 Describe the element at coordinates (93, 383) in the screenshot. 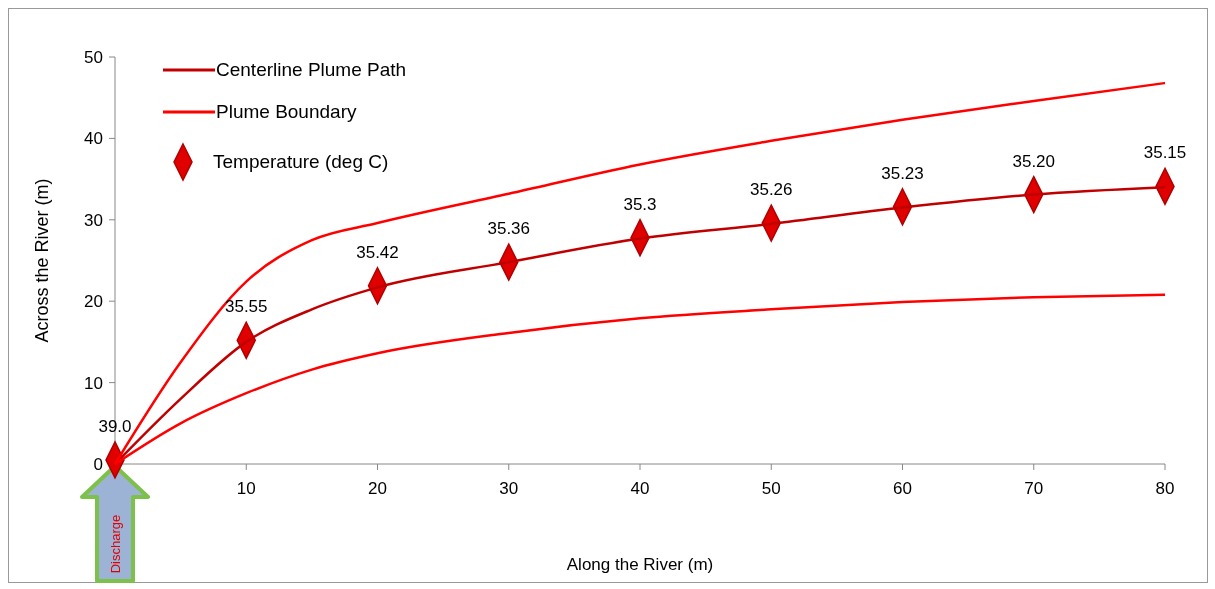

I see `y-tick-label: 10` at that location.